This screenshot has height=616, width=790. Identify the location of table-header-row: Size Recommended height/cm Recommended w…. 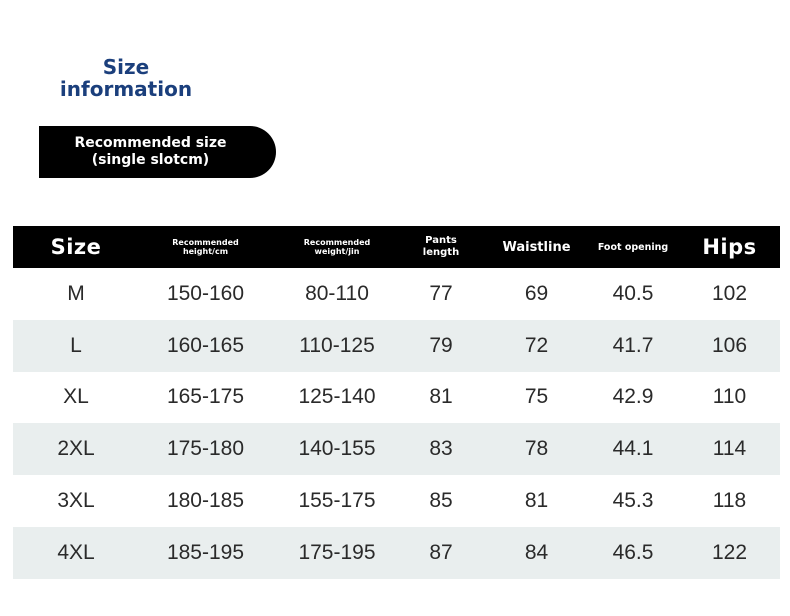
(396, 247).